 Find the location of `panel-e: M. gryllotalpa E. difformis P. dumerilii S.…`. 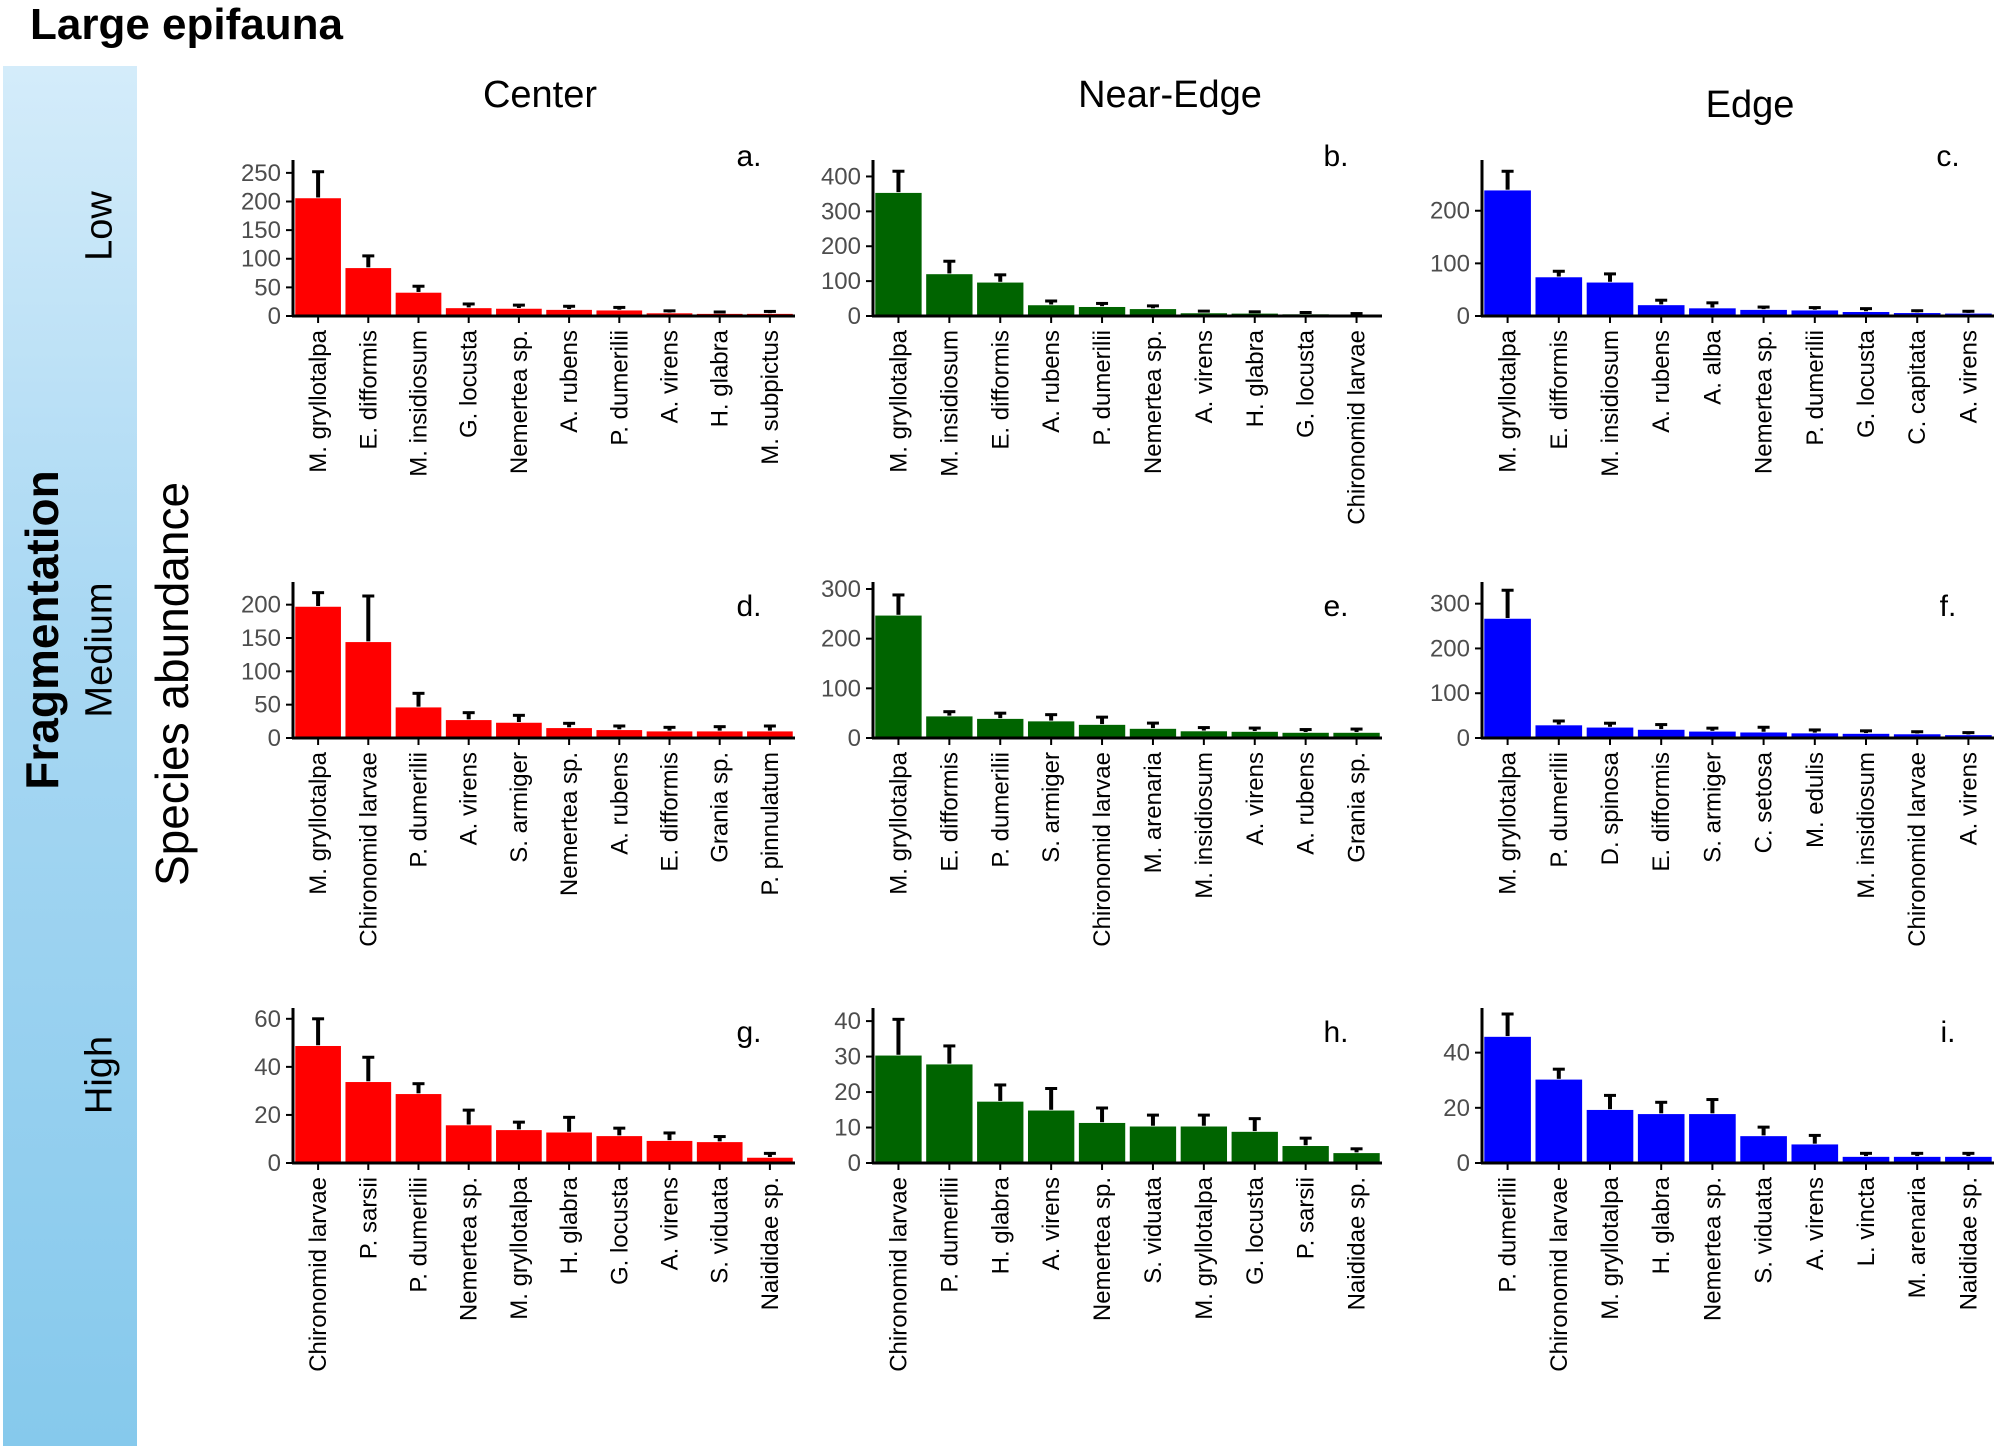

panel-e: M. gryllotalpa E. difformis P. dumerilii S.… is located at coordinates (1101, 761).